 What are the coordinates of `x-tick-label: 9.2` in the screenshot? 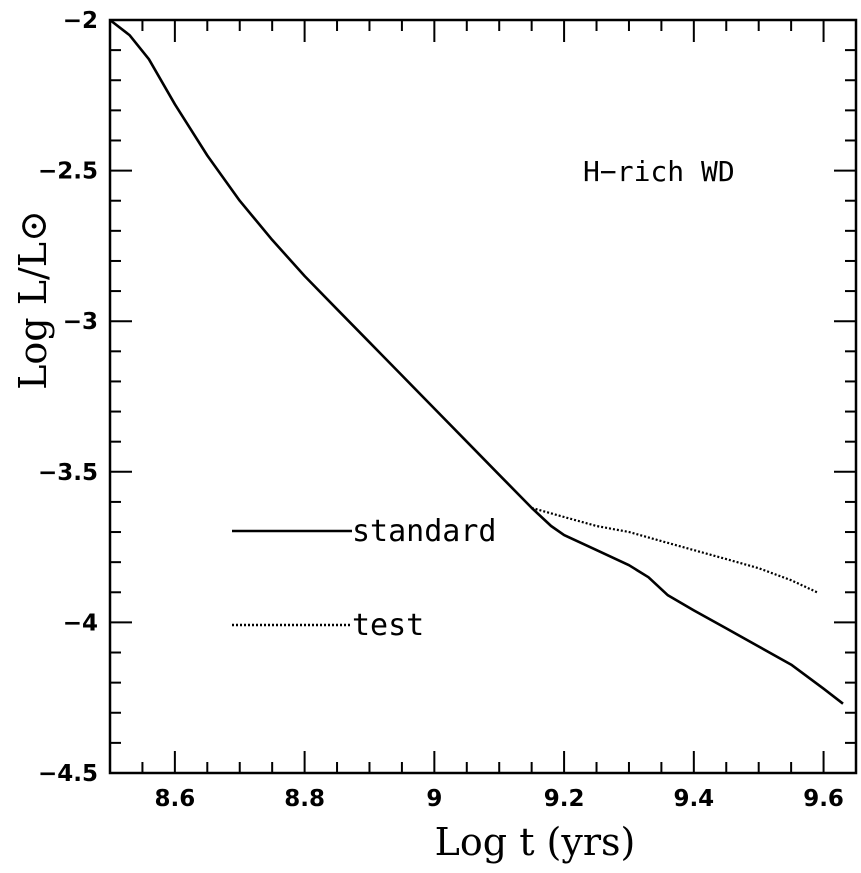 It's located at (564, 799).